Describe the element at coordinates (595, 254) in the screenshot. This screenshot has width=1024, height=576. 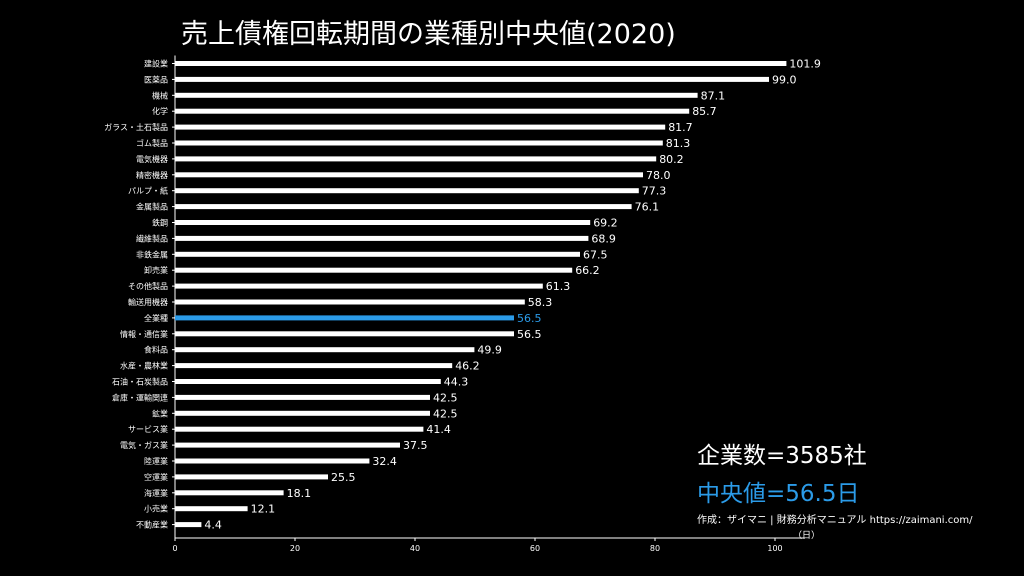
I see `data-label: 67.5` at that location.